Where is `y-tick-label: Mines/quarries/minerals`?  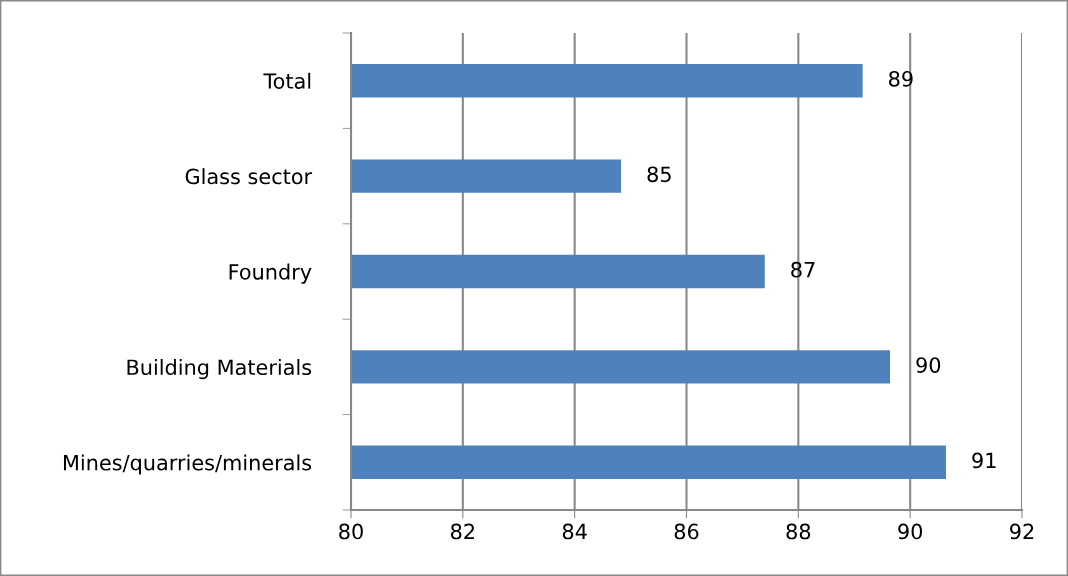 y-tick-label: Mines/quarries/minerals is located at coordinates (187, 464).